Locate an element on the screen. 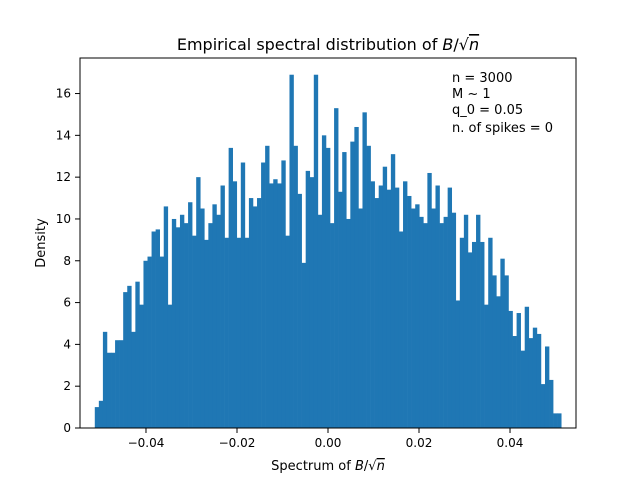 This screenshot has width=640, height=480. x-tick-label: −0.04 is located at coordinates (146, 443).